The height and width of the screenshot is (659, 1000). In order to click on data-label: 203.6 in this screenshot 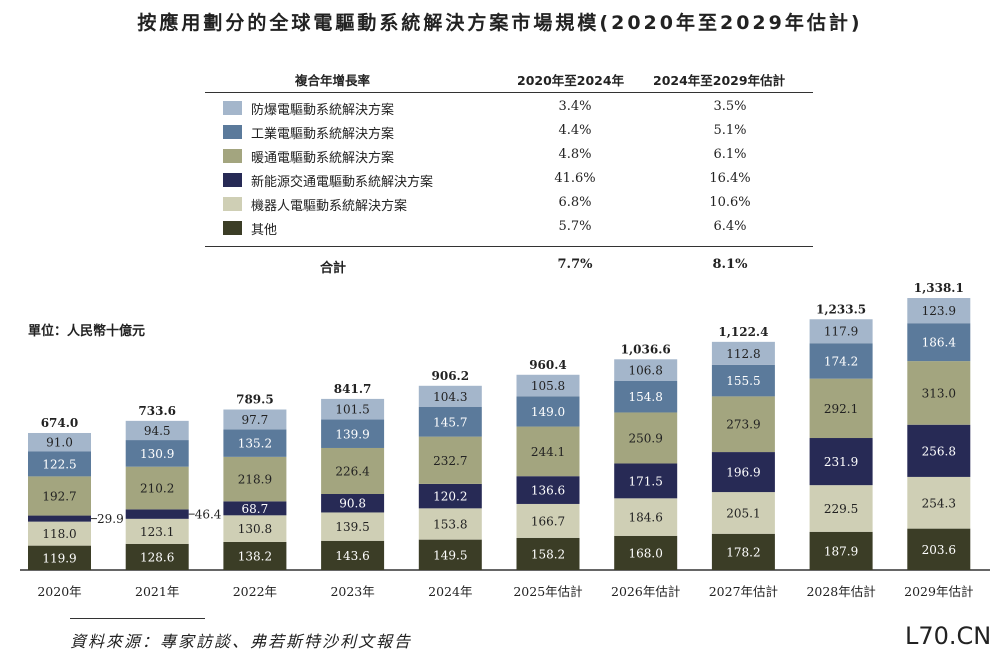, I will do `click(939, 550)`.